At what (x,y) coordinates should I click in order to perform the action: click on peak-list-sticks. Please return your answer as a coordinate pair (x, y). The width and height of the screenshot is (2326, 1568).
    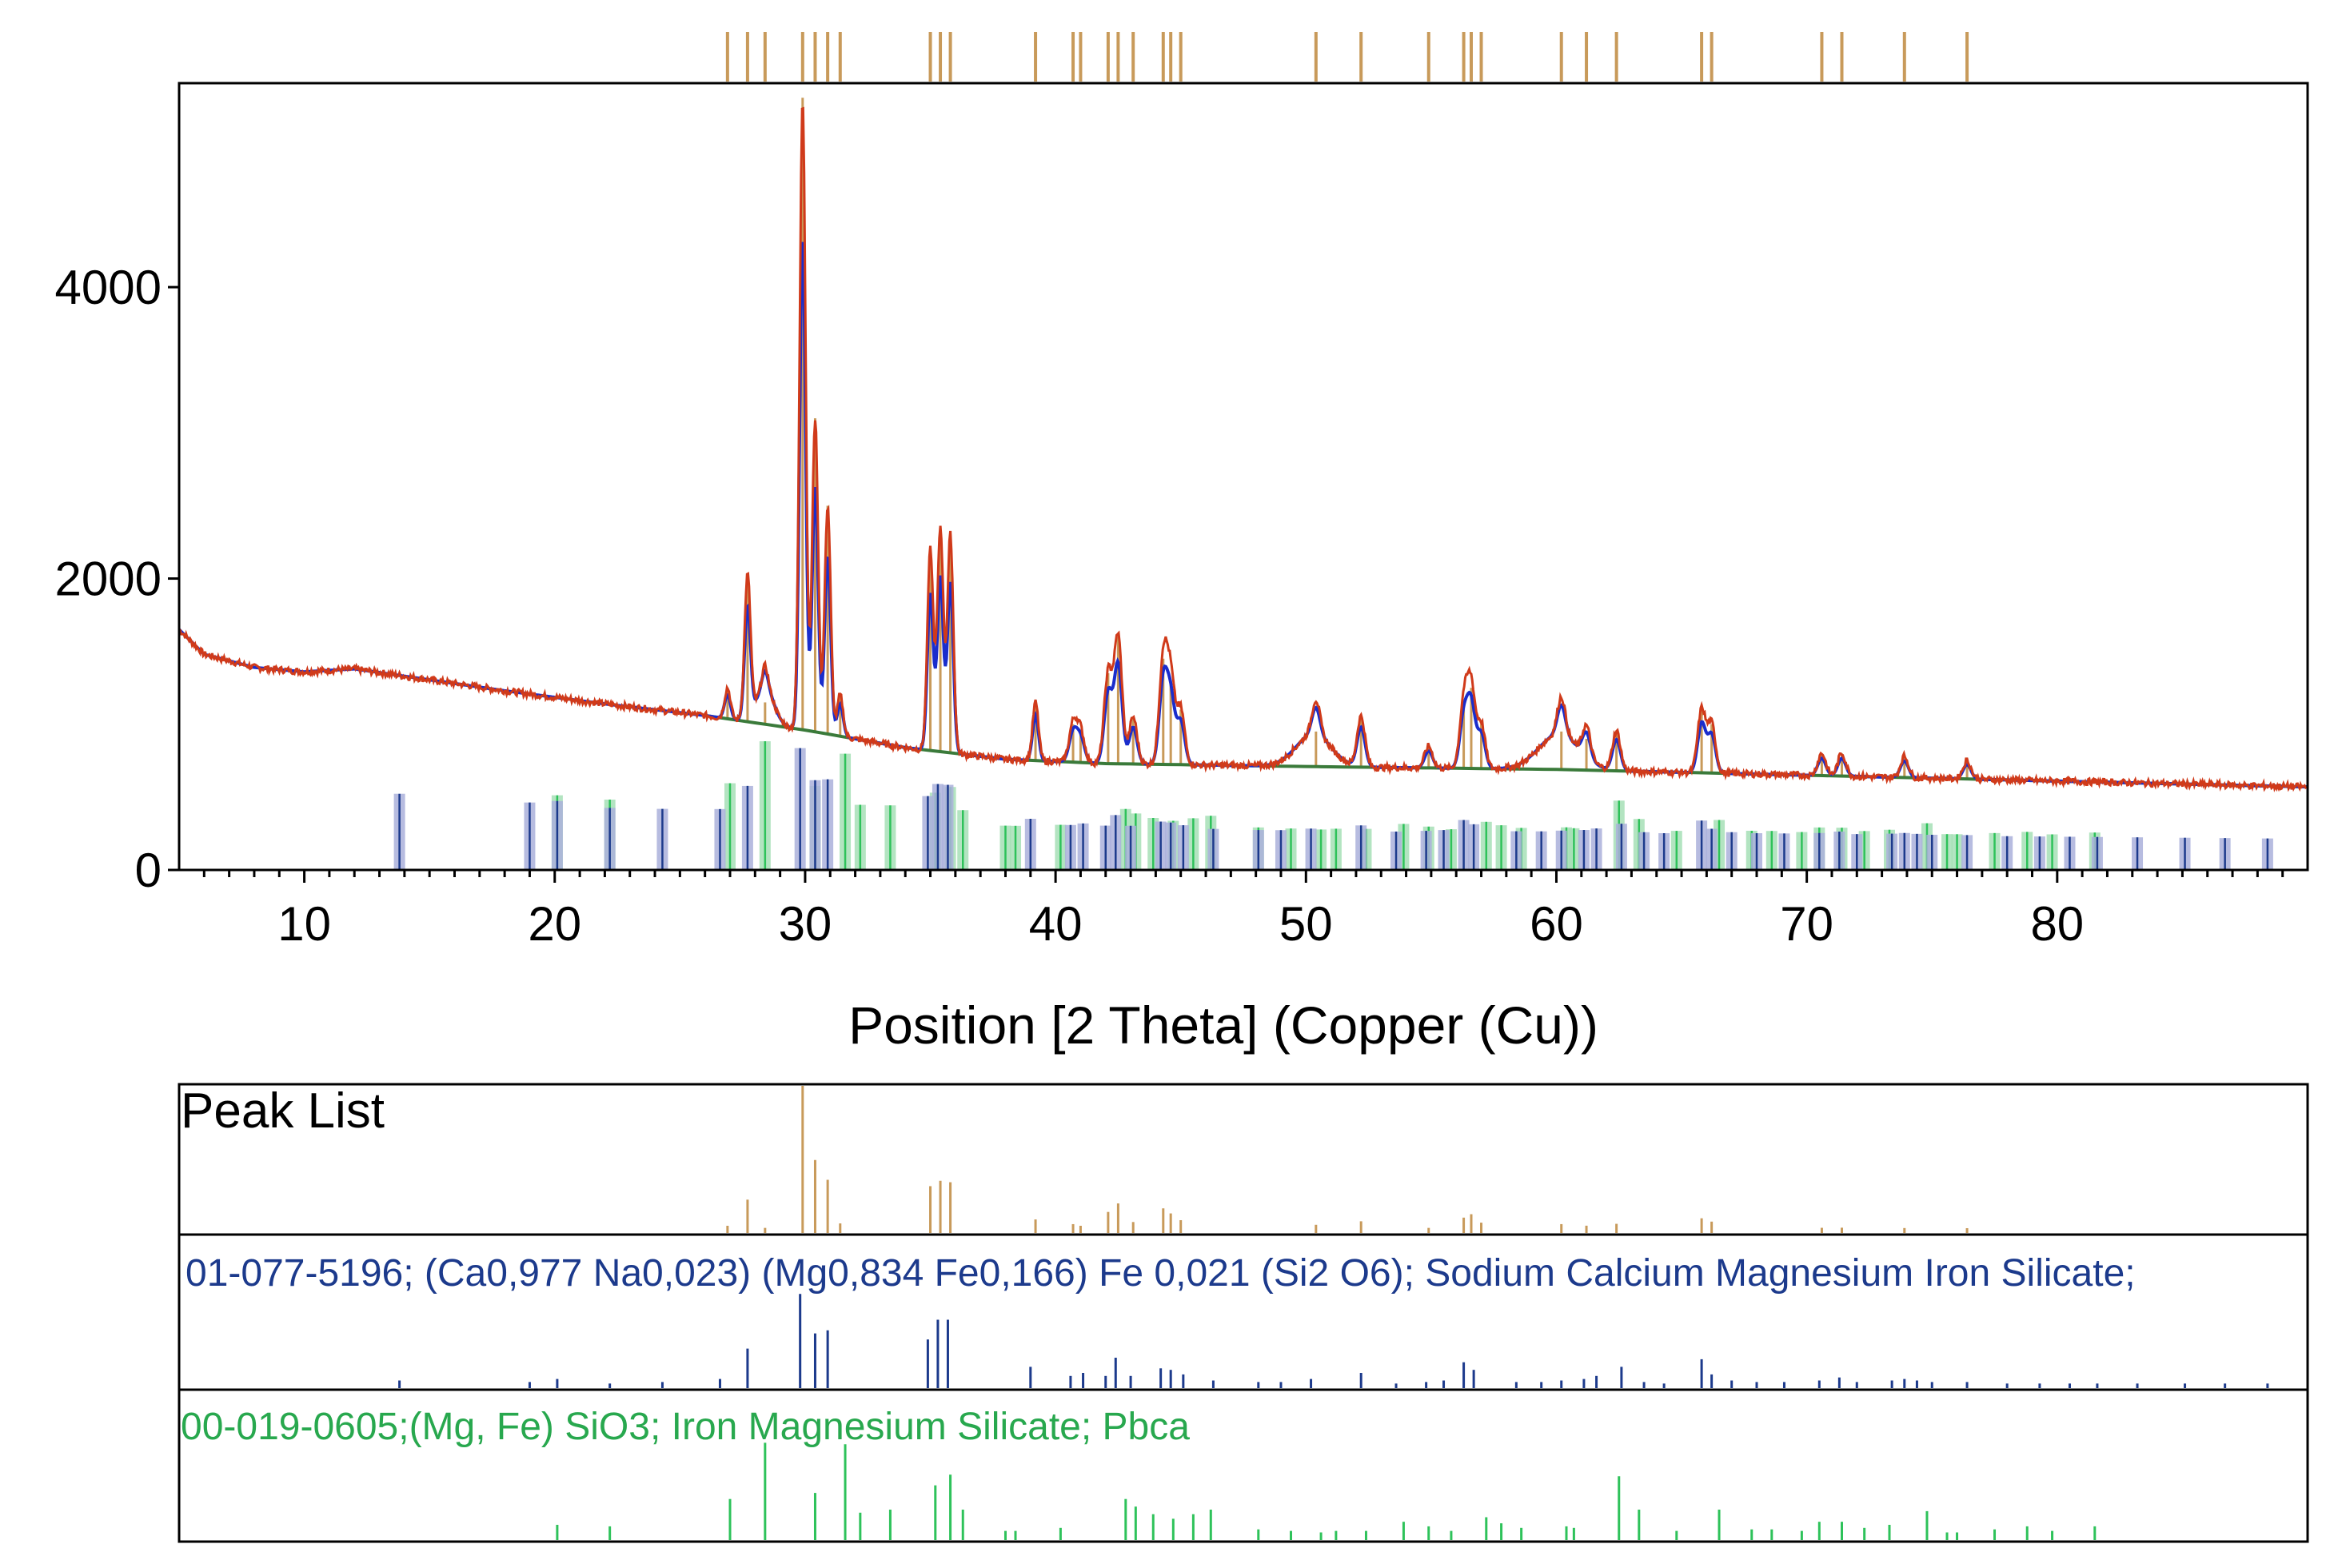
    Looking at the image, I should click on (1348, 1159).